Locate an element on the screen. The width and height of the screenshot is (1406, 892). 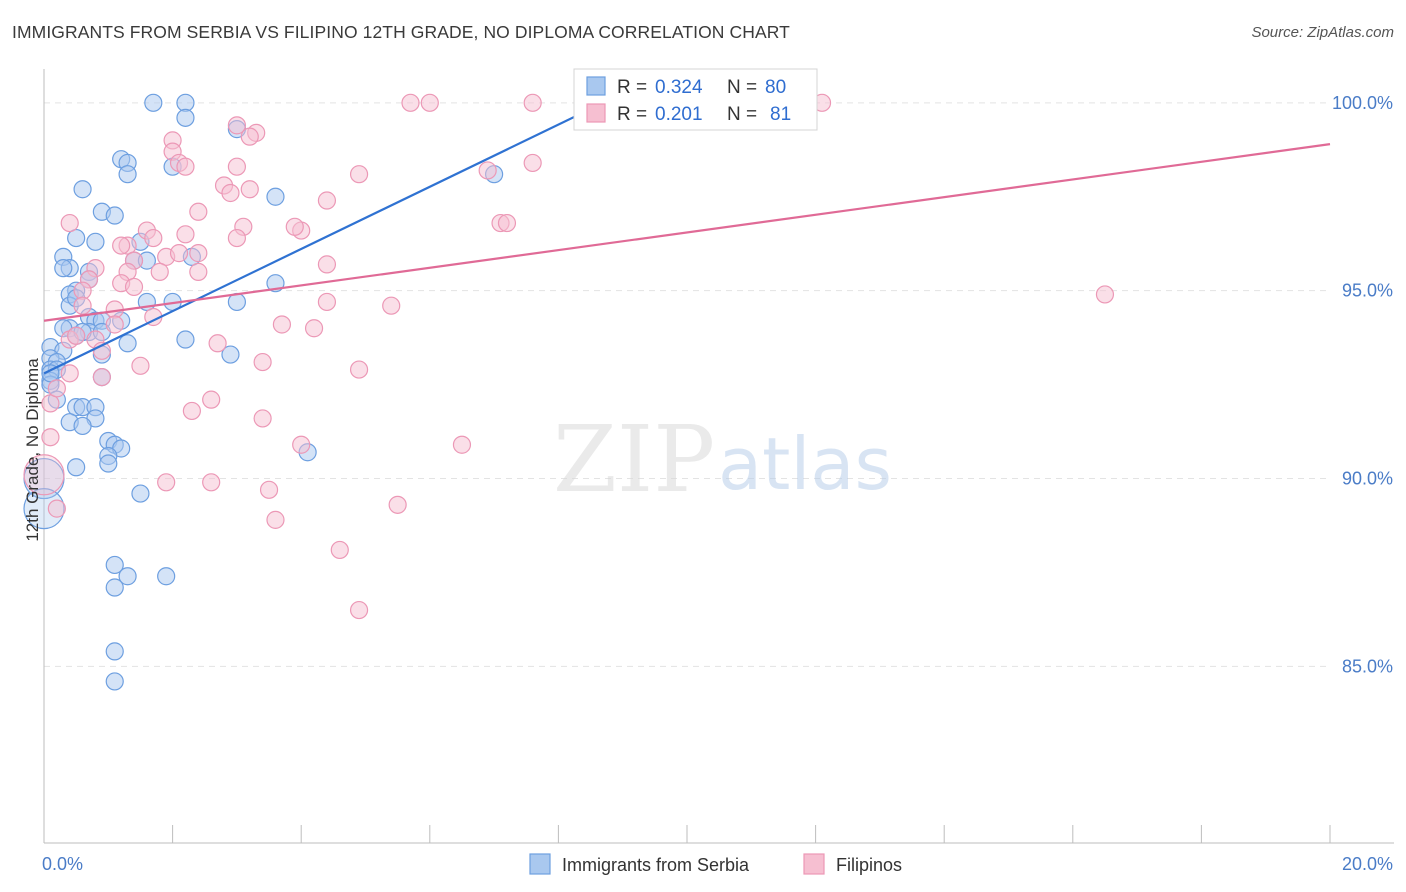
y-tick-label: 90.0% is located at coordinates (1367, 479).